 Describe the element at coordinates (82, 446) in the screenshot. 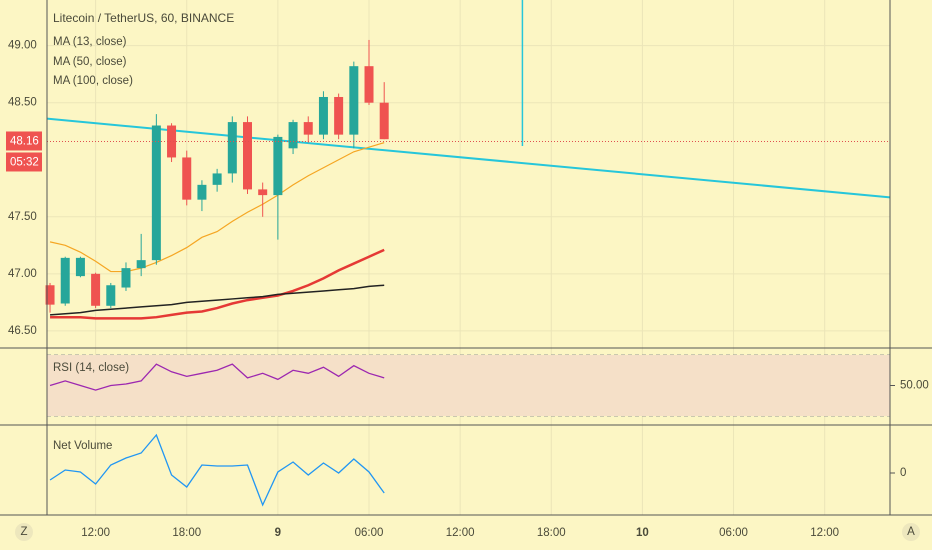

I see `pane-title: Net Volume` at that location.